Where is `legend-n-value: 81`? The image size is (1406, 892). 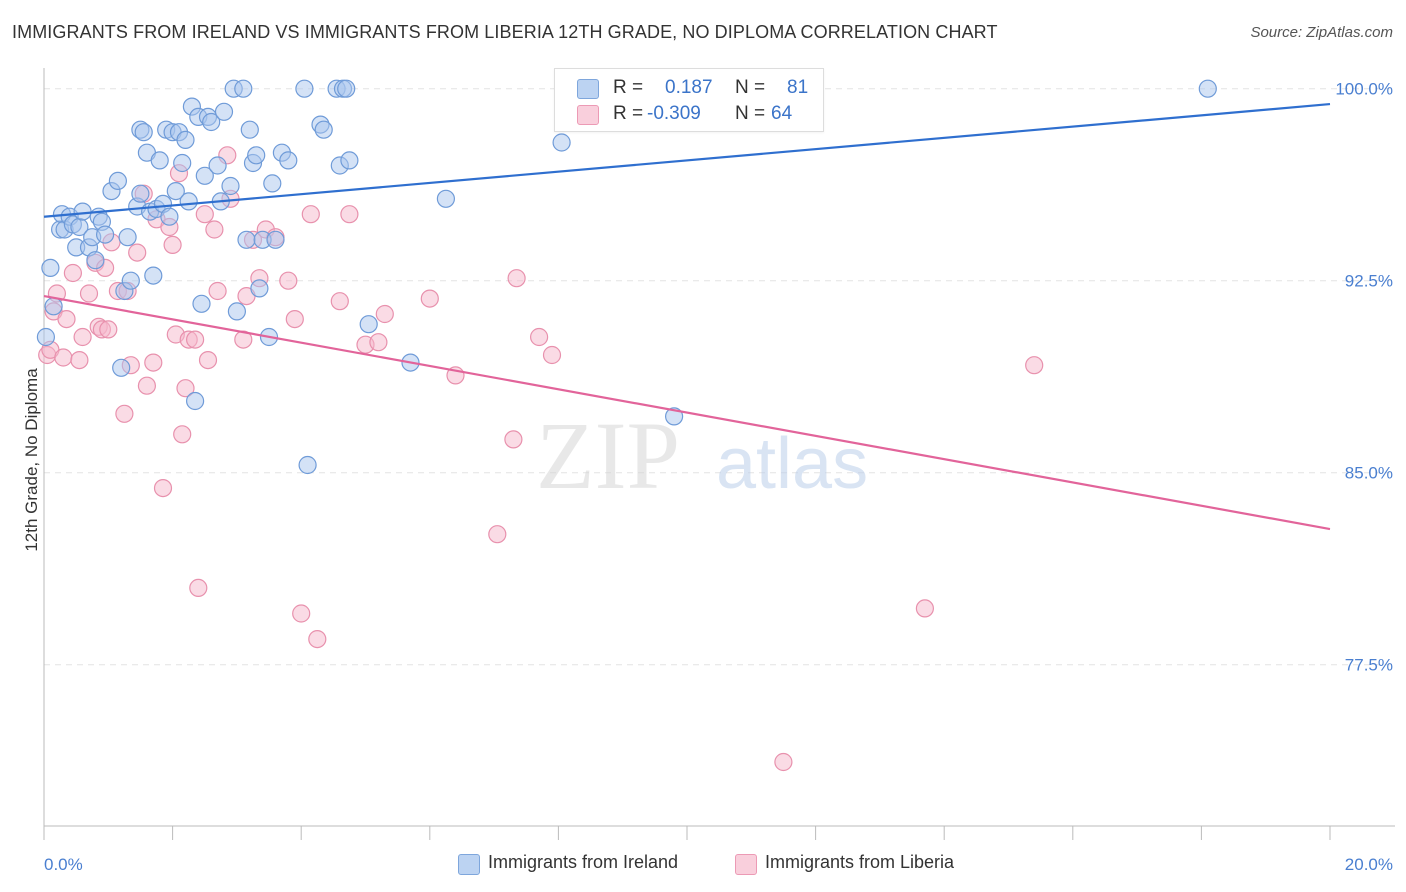
legend-n-value: 81 is located at coordinates (798, 87).